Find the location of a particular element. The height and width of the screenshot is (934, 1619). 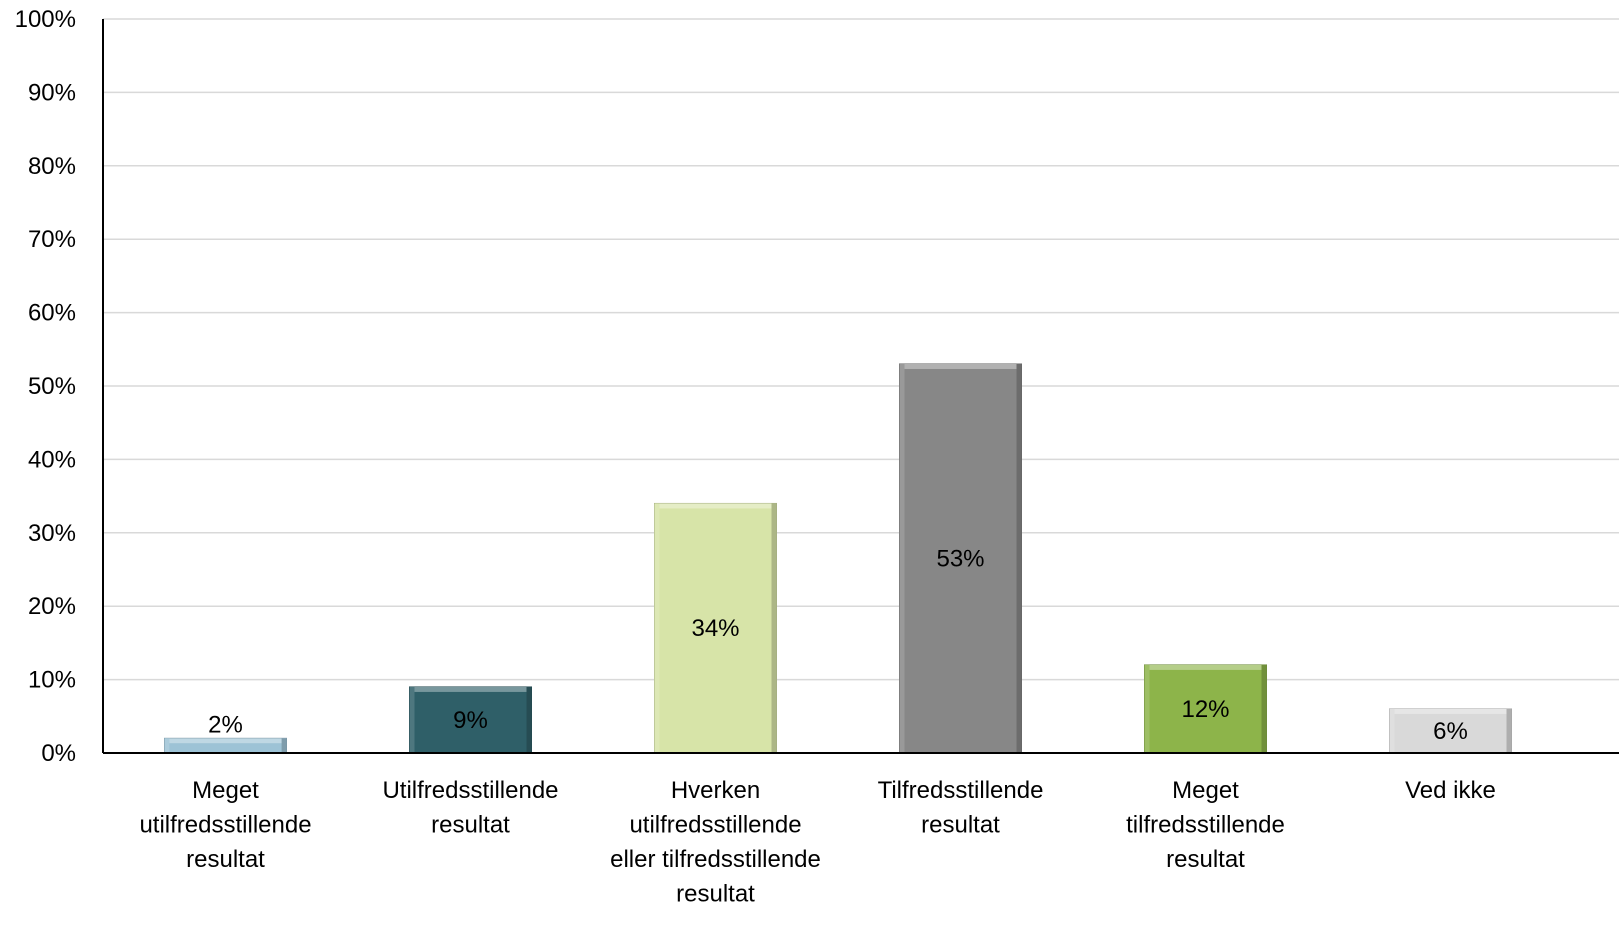

data-label: 9% is located at coordinates (470, 720).